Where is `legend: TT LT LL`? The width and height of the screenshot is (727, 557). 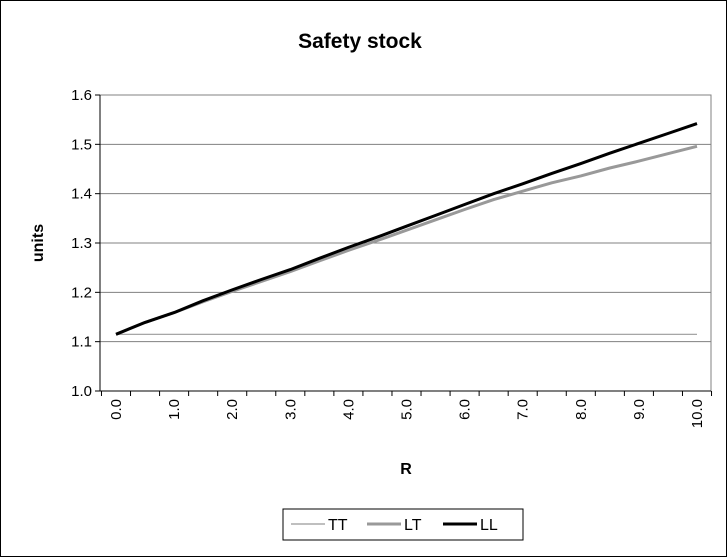
legend: TT LT LL is located at coordinates (403, 524).